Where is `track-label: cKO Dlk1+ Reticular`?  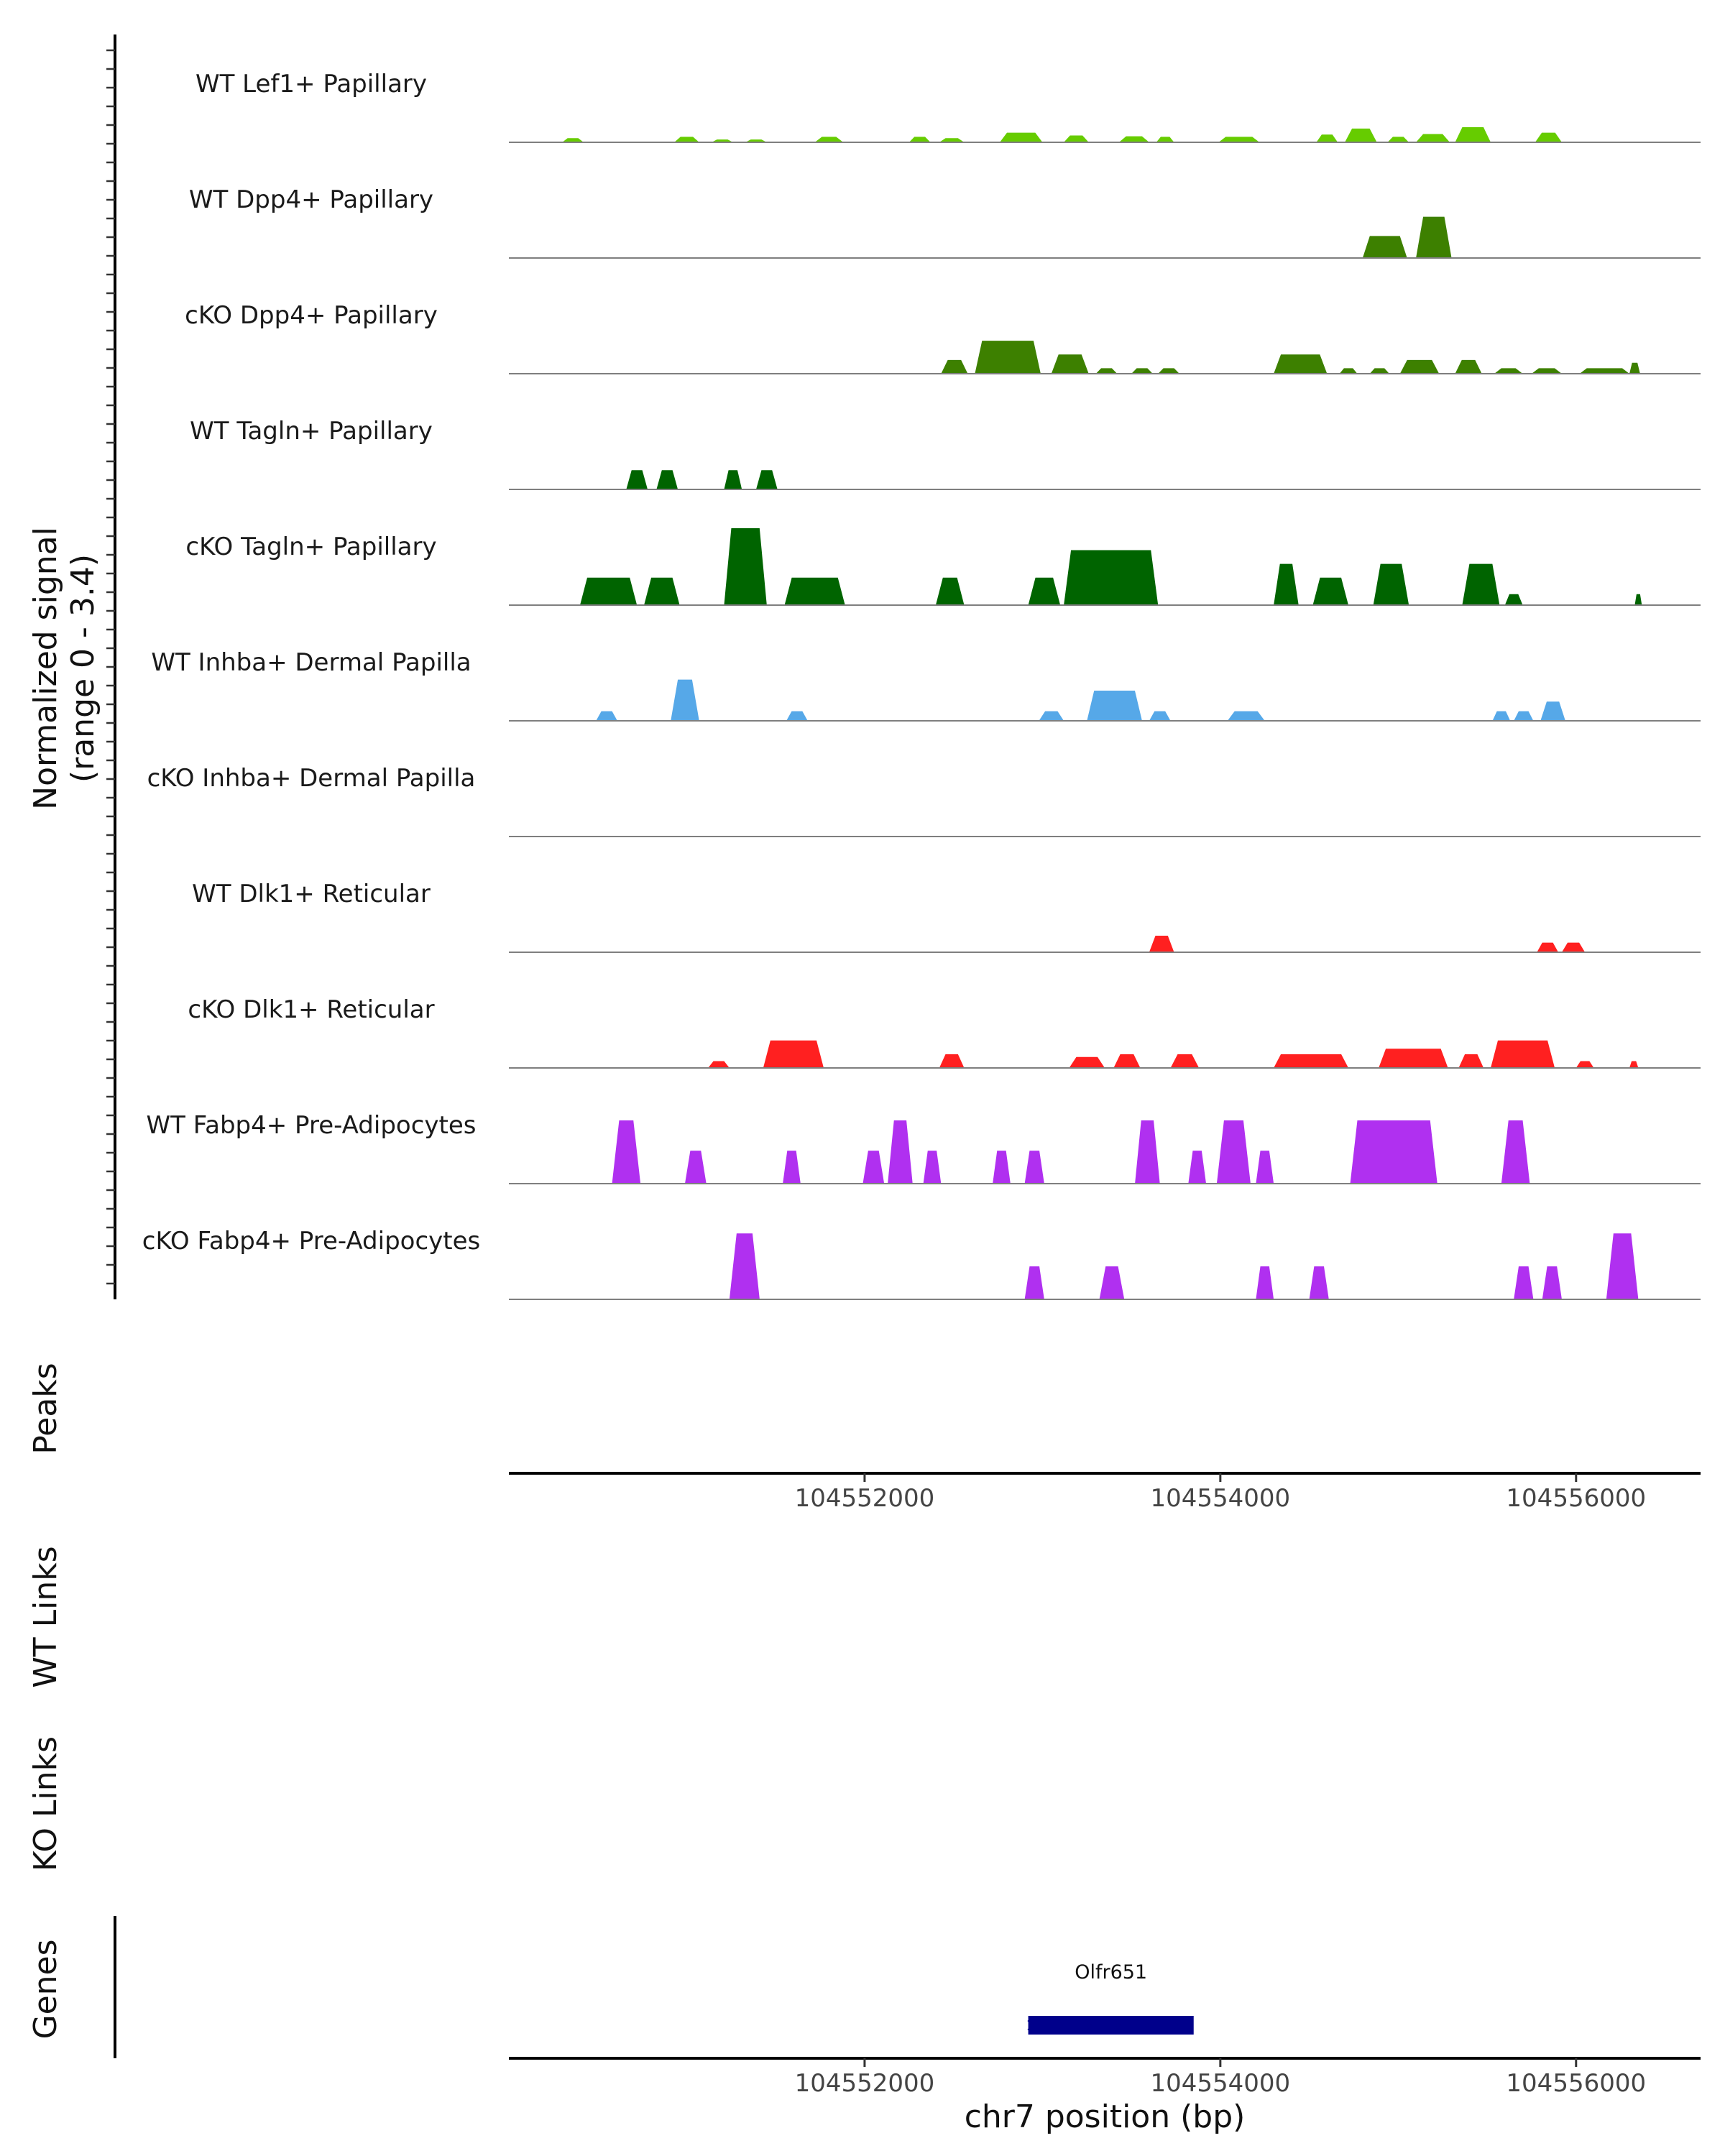
track-label: cKO Dlk1+ Reticular is located at coordinates (311, 1010).